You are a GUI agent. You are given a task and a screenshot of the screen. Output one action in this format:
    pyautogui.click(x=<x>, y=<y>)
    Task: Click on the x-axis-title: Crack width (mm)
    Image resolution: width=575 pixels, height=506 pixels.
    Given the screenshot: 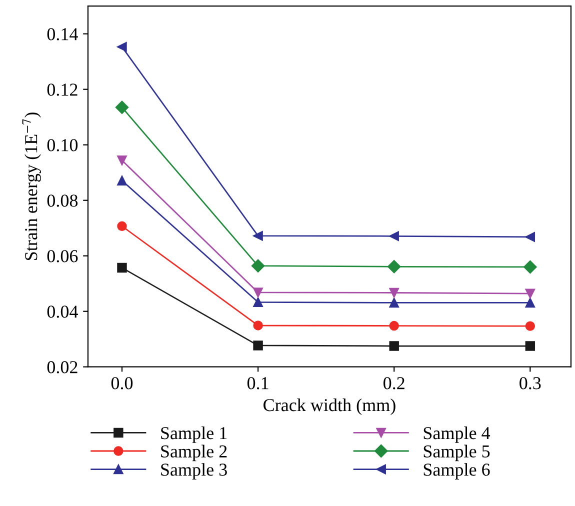 What is the action you would take?
    pyautogui.click(x=330, y=406)
    